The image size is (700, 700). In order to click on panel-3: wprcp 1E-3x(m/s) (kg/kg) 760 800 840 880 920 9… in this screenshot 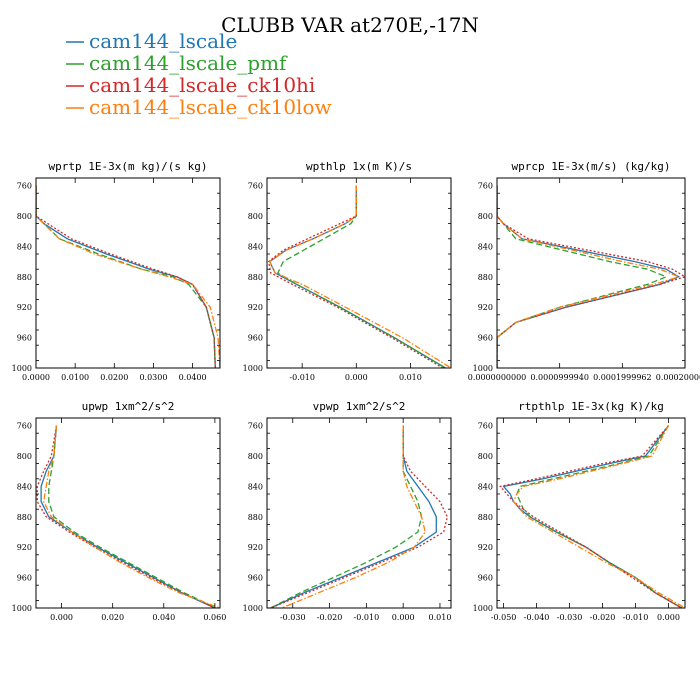, I will do `click(584, 271)`.